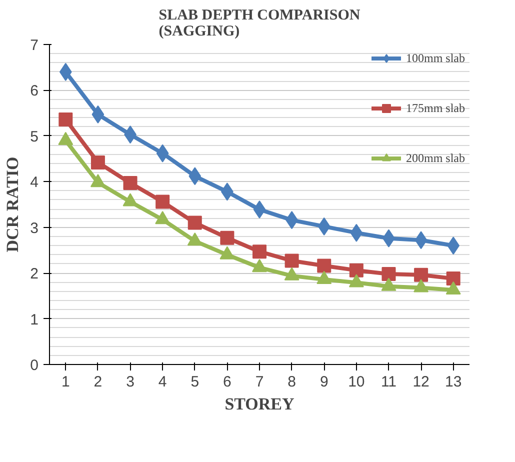 The width and height of the screenshot is (515, 462). What do you see at coordinates (259, 404) in the screenshot?
I see `x-axis-title: STOREY` at bounding box center [259, 404].